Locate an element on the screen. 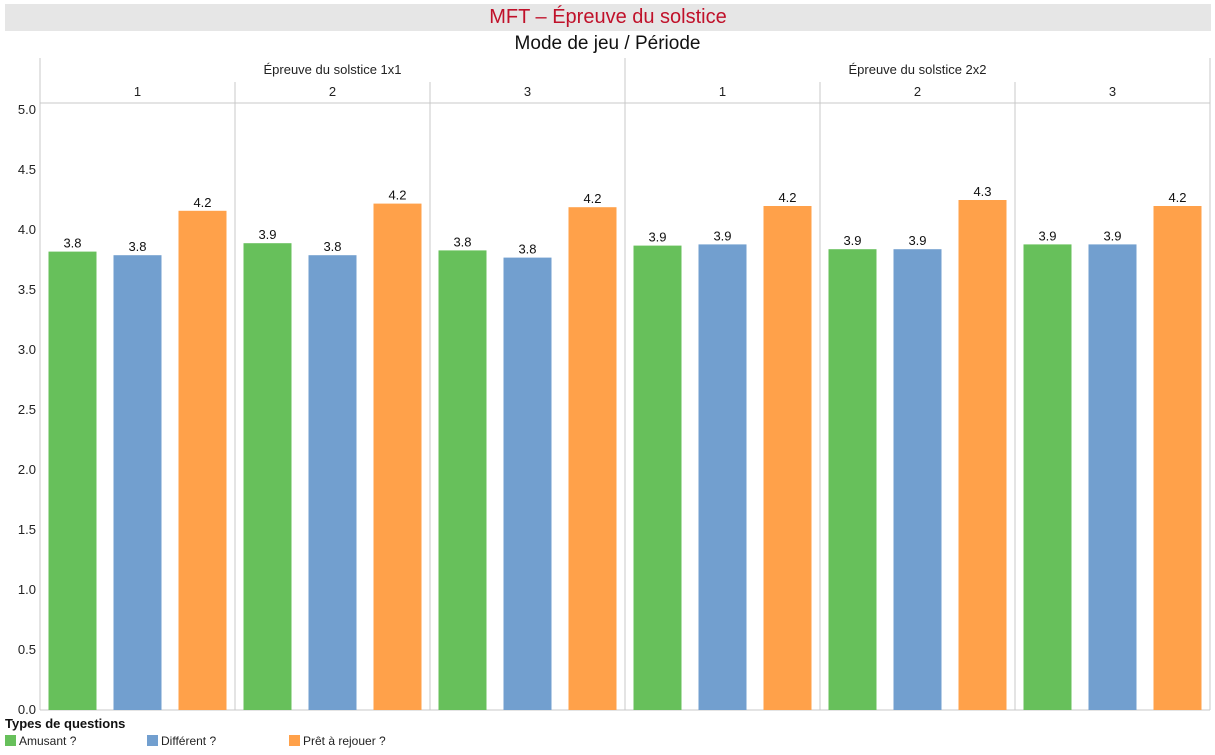 The height and width of the screenshot is (755, 1215). y-tick-label: 4.0 is located at coordinates (27, 229).